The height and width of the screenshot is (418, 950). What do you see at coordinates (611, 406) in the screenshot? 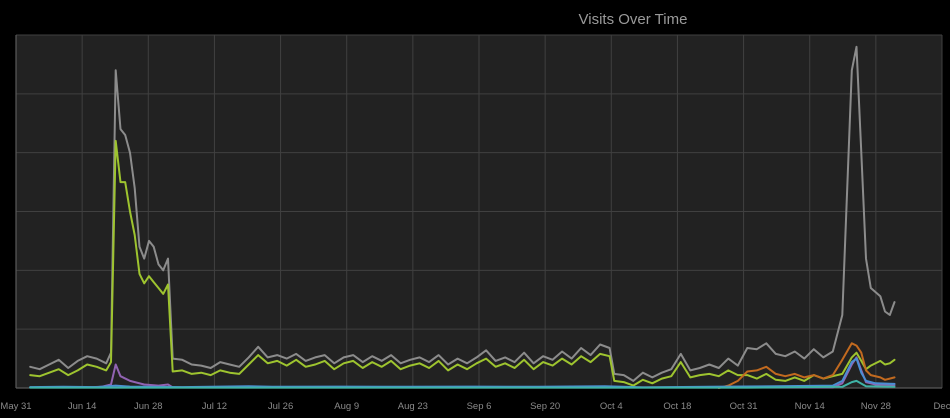
I see `x-tick-label: Oct 4` at bounding box center [611, 406].